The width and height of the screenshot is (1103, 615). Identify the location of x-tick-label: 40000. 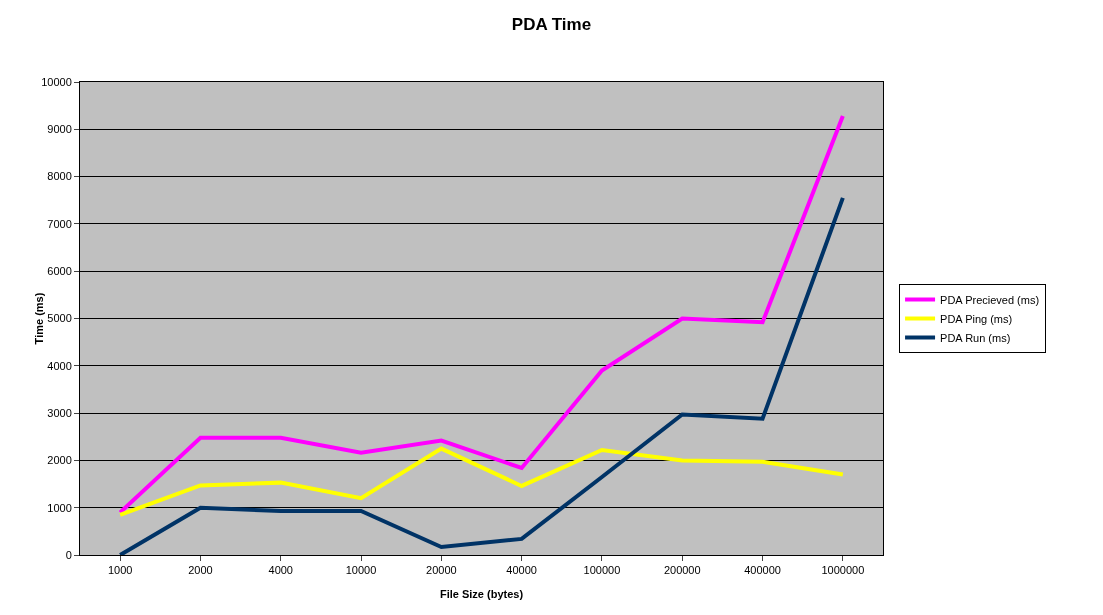
(521, 570).